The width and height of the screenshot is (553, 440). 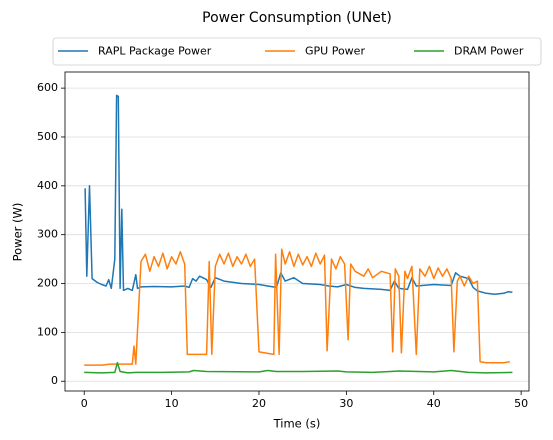 I want to click on y-tick-label: 300, so click(x=47, y=234).